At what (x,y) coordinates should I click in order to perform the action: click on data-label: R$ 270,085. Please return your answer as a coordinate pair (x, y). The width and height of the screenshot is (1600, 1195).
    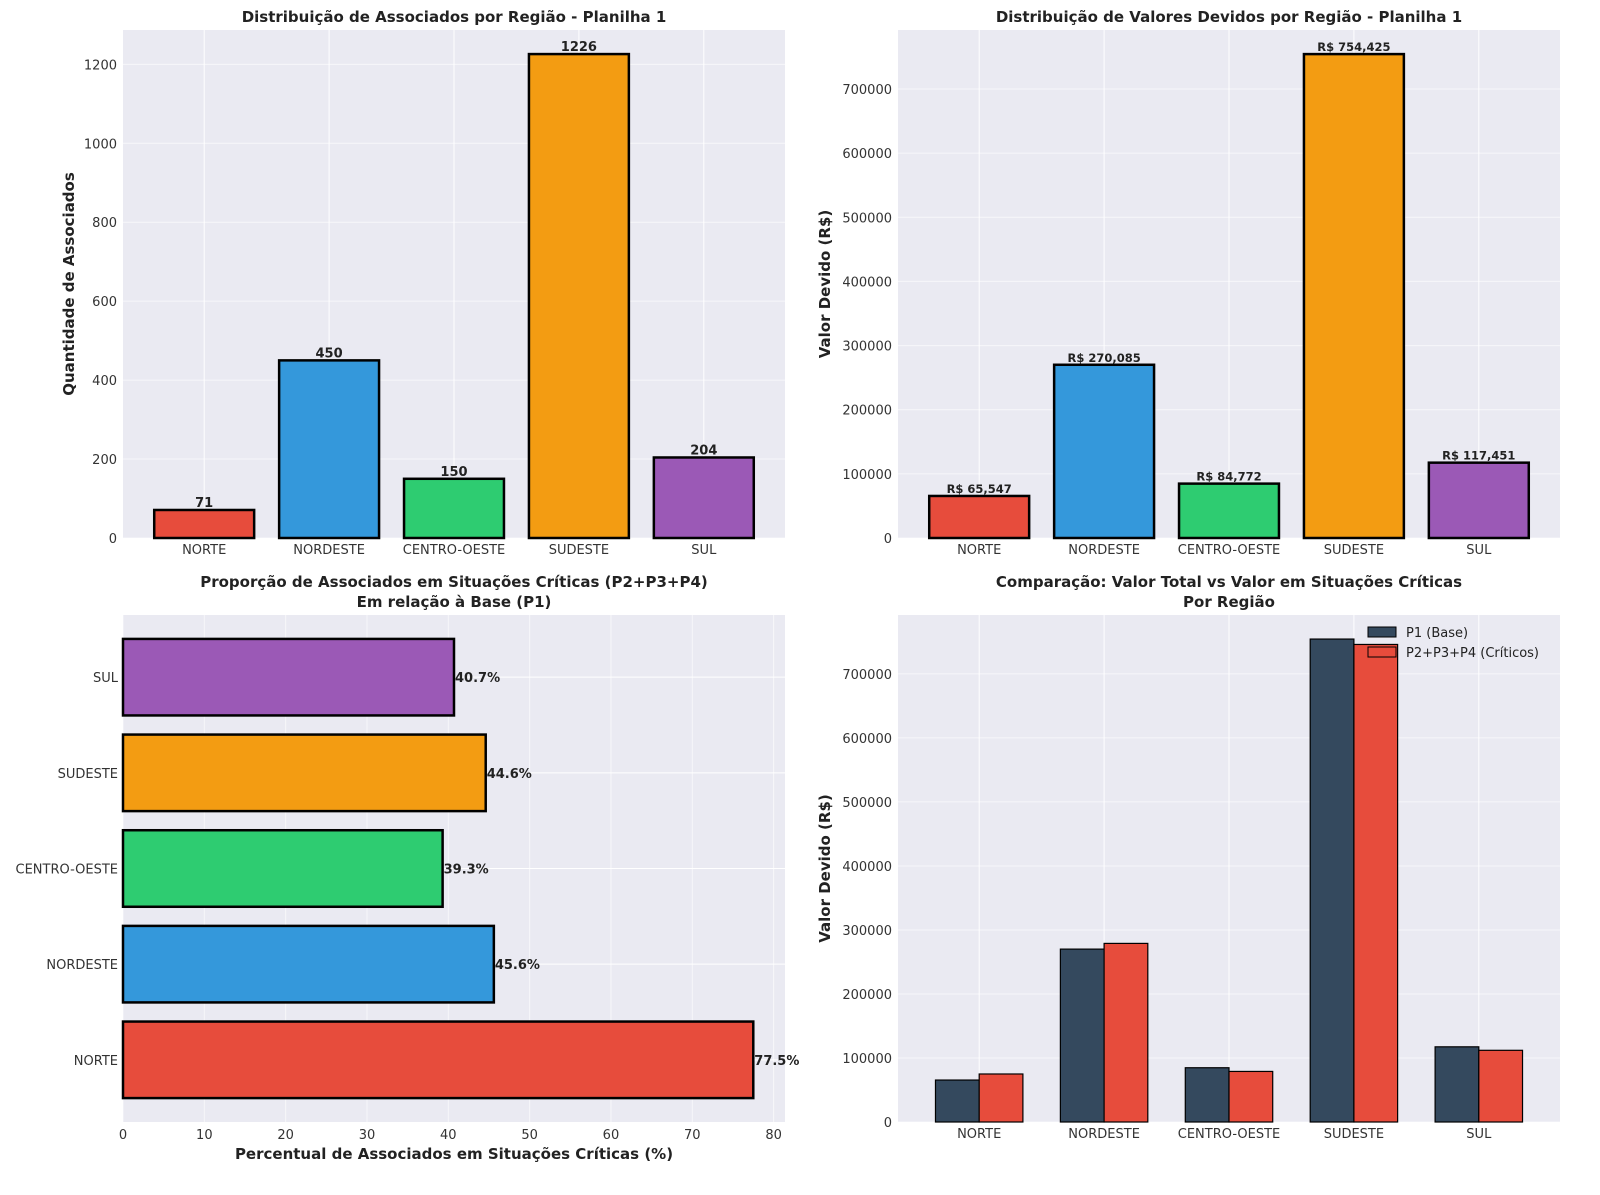
    Looking at the image, I should click on (1103, 358).